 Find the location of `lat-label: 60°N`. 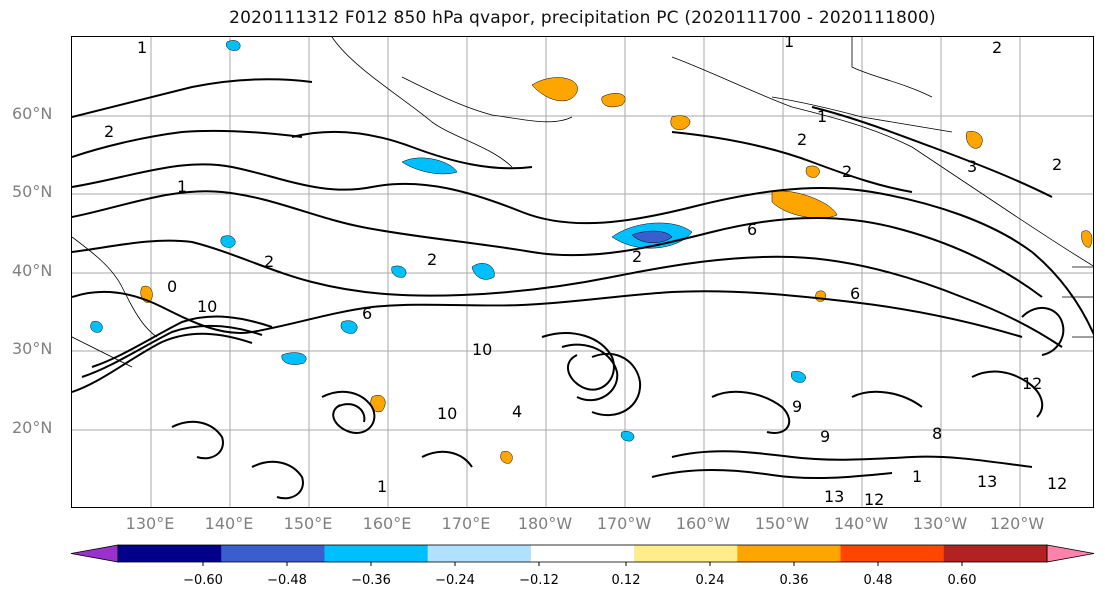

lat-label: 60°N is located at coordinates (32, 113).